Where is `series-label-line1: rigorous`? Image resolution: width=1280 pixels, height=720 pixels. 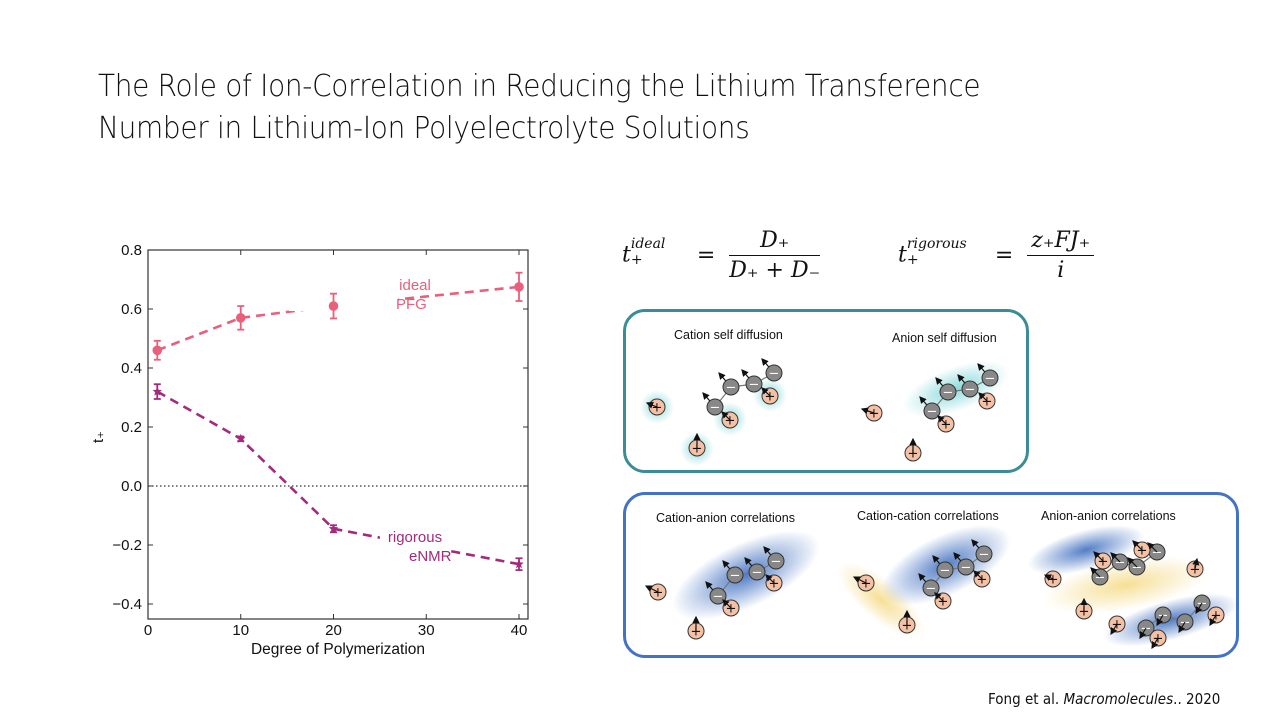 series-label-line1: rigorous is located at coordinates (415, 537).